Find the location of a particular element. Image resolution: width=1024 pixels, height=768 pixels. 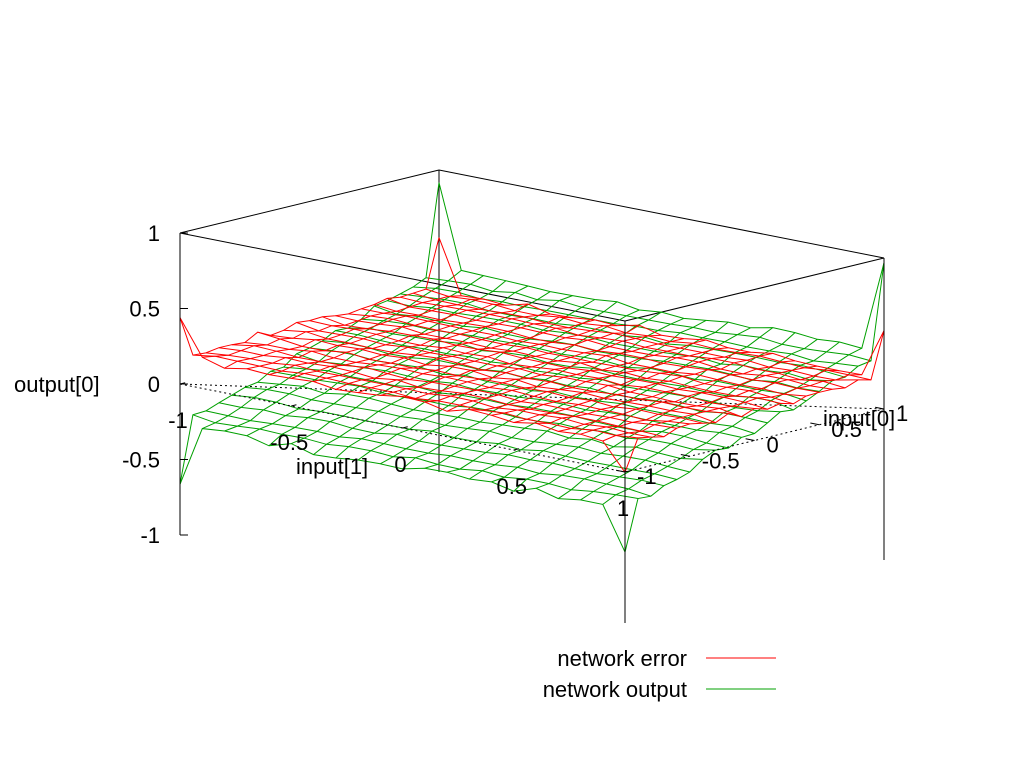

y-tick-label: -1 is located at coordinates (647, 476).